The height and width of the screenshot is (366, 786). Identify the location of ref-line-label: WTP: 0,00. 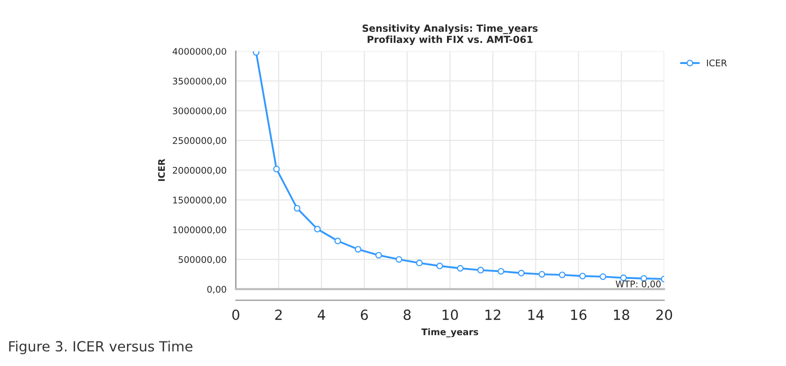
(638, 284).